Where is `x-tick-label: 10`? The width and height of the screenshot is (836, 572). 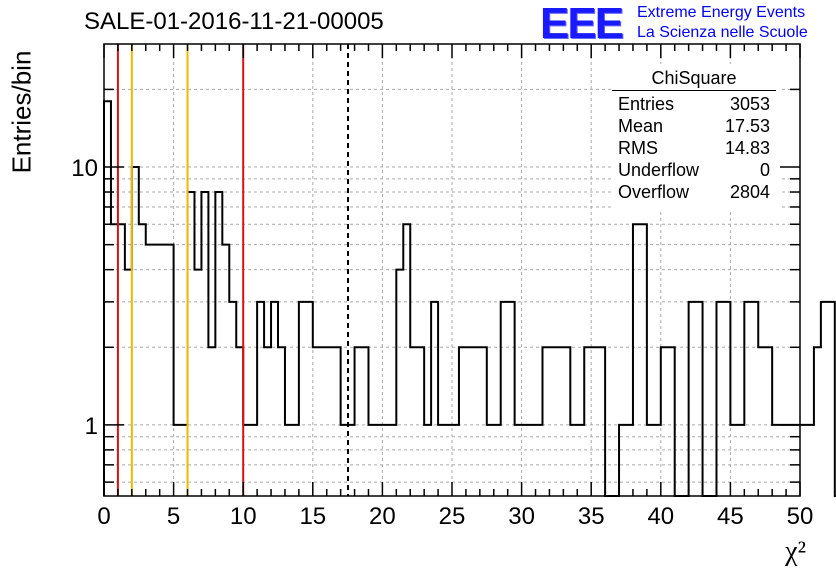
x-tick-label: 10 is located at coordinates (243, 516).